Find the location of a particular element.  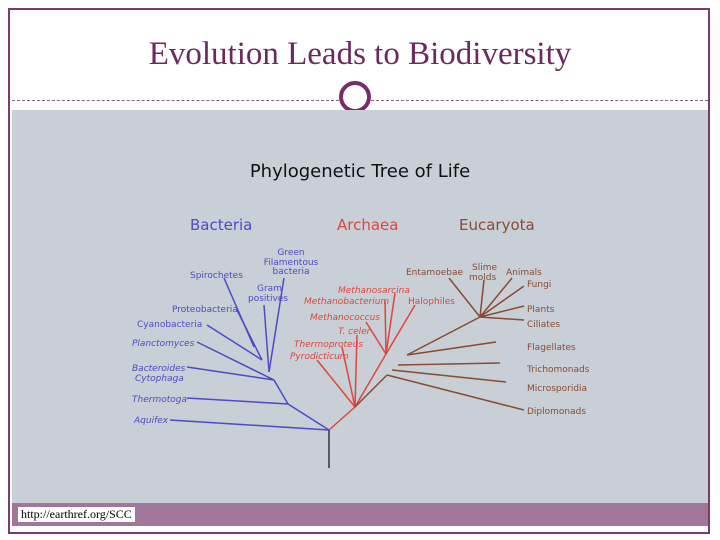

branch-eucaryota-stem is located at coordinates (371, 391).